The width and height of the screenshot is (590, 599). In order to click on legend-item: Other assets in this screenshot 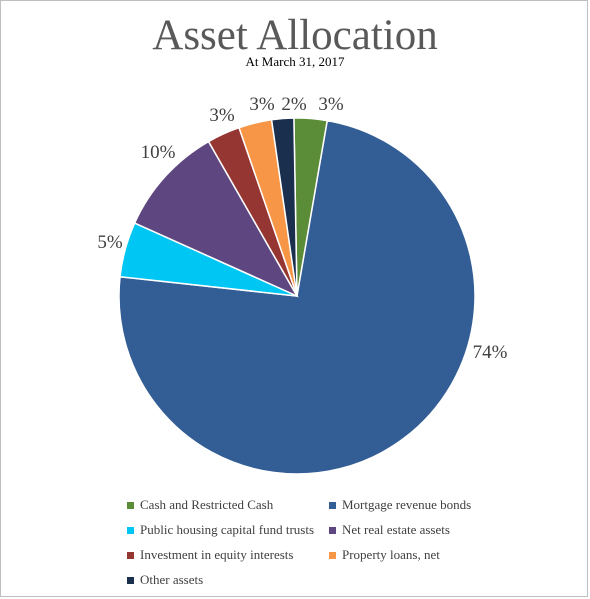, I will do `click(165, 580)`.